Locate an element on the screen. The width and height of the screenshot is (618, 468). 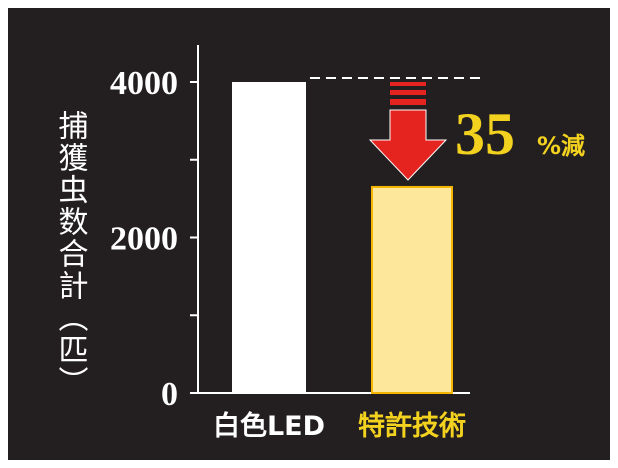
y-axis-label: 捕獲虫数合計（匹） is located at coordinates (71, 254).